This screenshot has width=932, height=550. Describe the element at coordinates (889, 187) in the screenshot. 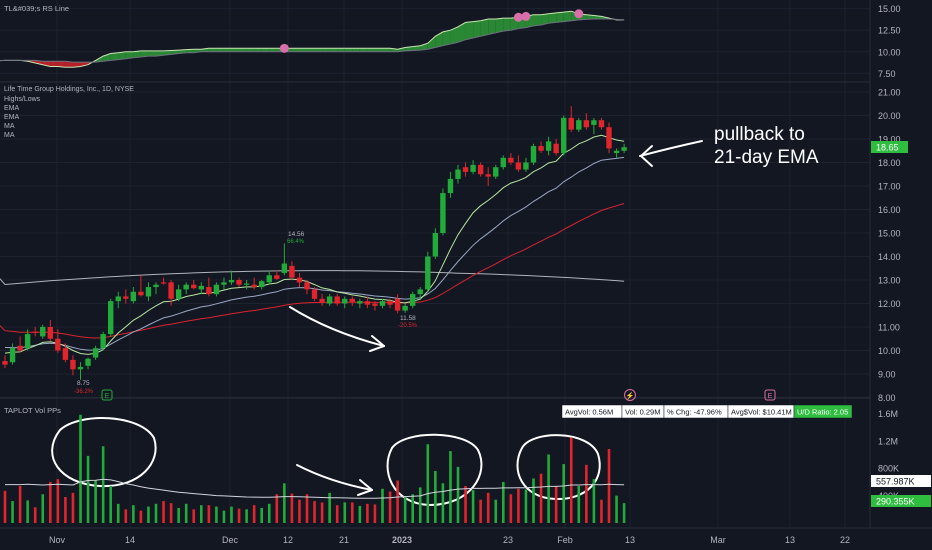

I see `price-tick-4: 17.00` at that location.